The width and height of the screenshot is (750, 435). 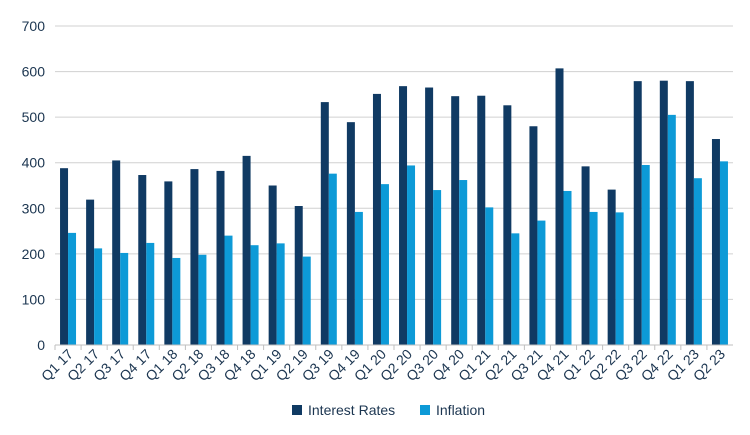 I want to click on legend: Interest Rates Inflation, so click(x=388, y=410).